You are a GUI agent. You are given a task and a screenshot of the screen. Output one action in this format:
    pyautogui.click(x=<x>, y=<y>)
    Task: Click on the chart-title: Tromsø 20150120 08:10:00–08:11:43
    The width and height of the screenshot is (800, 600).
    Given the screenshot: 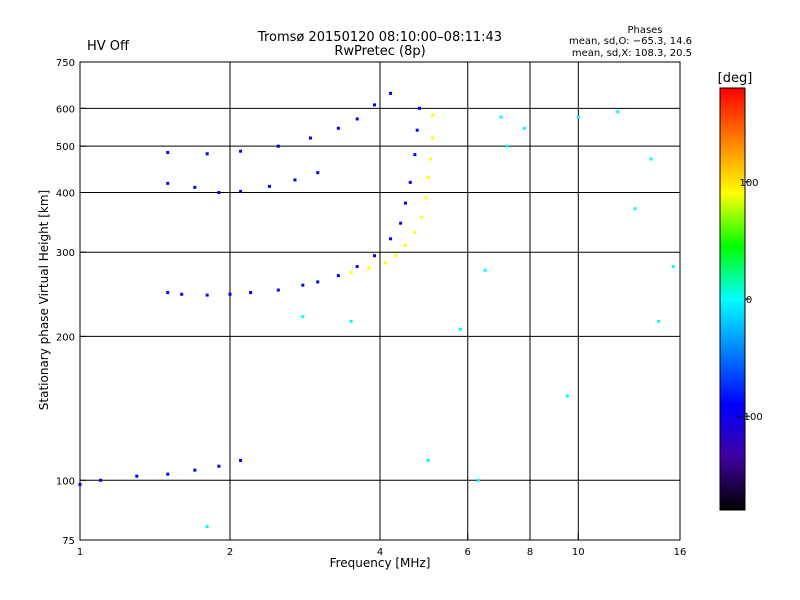 What is the action you would take?
    pyautogui.click(x=379, y=37)
    